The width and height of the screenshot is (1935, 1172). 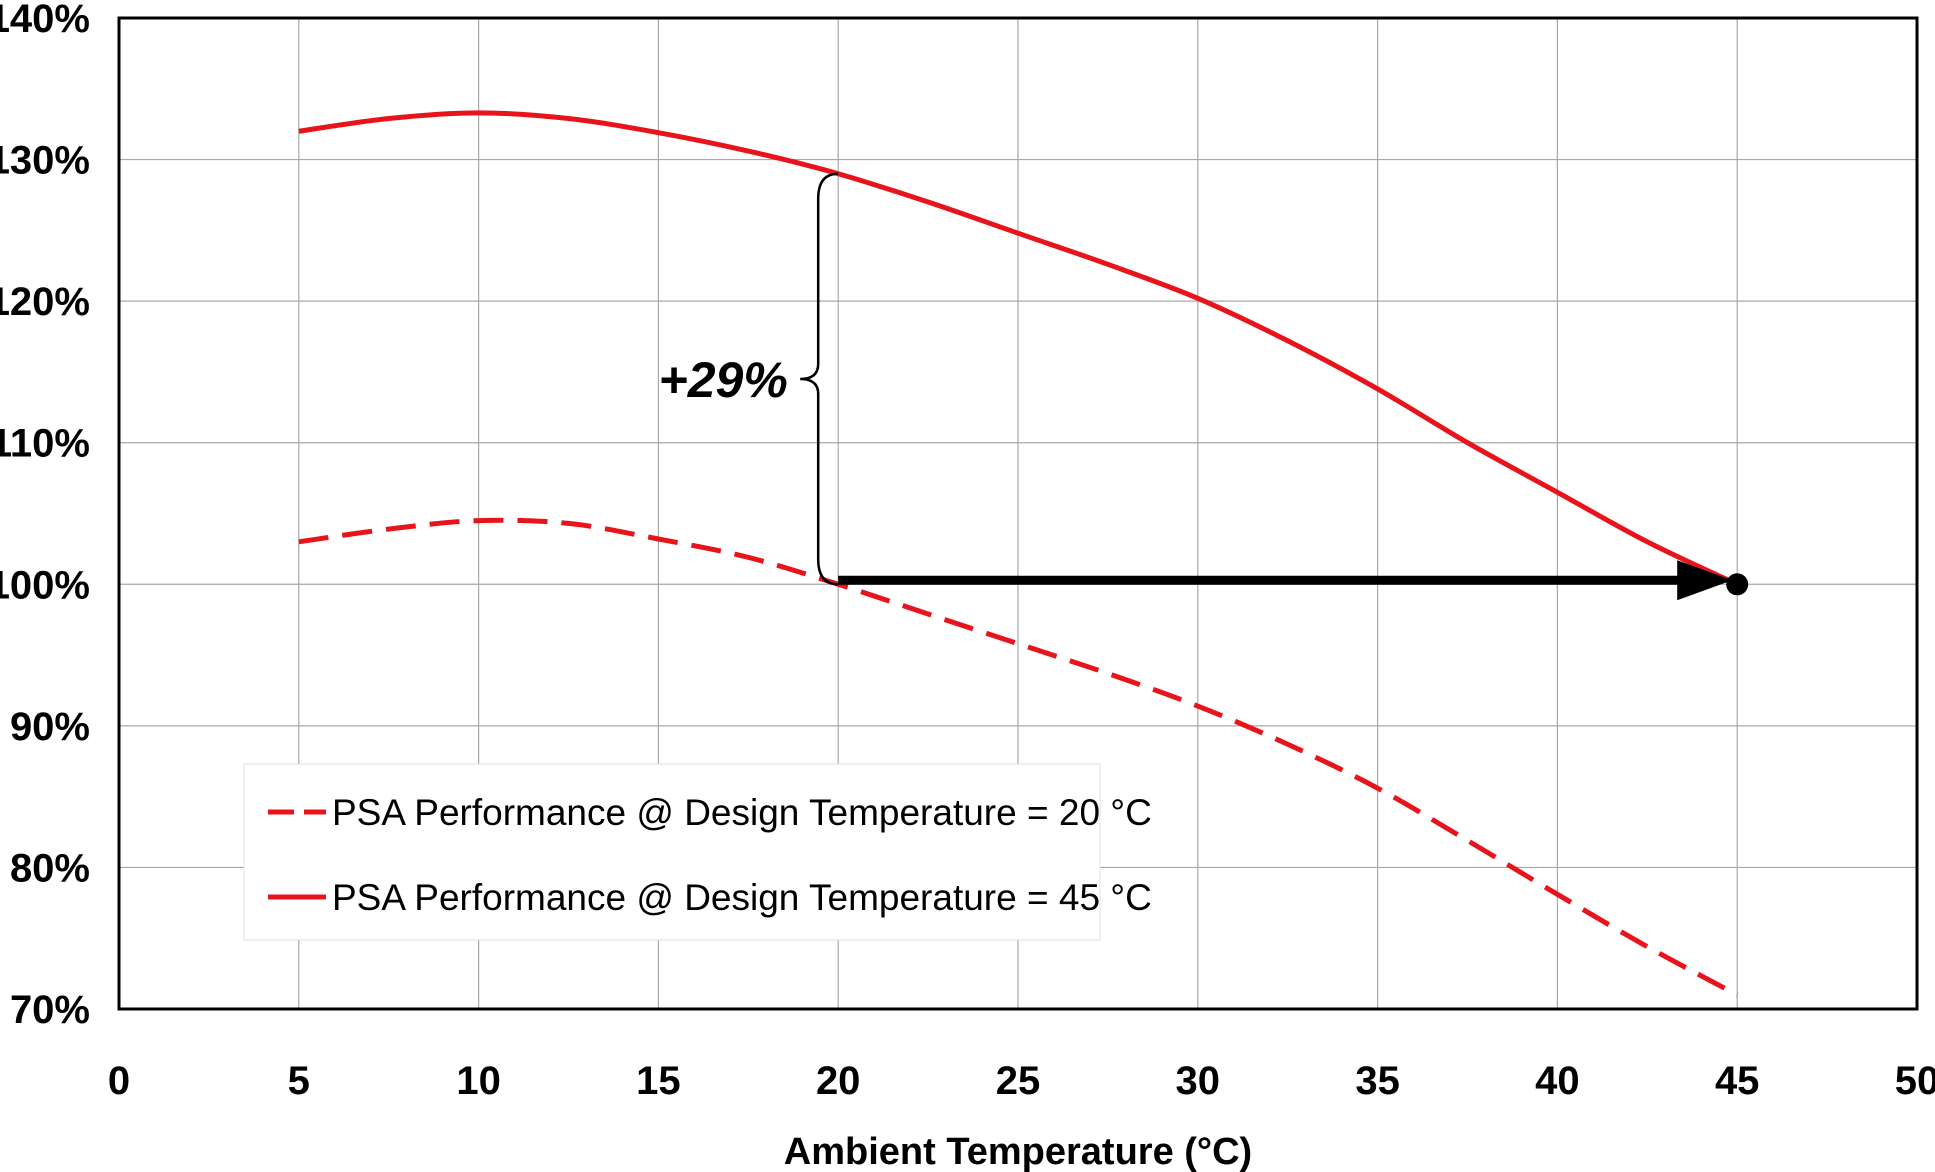 What do you see at coordinates (1198, 1081) in the screenshot?
I see `x-tick-label: 30` at bounding box center [1198, 1081].